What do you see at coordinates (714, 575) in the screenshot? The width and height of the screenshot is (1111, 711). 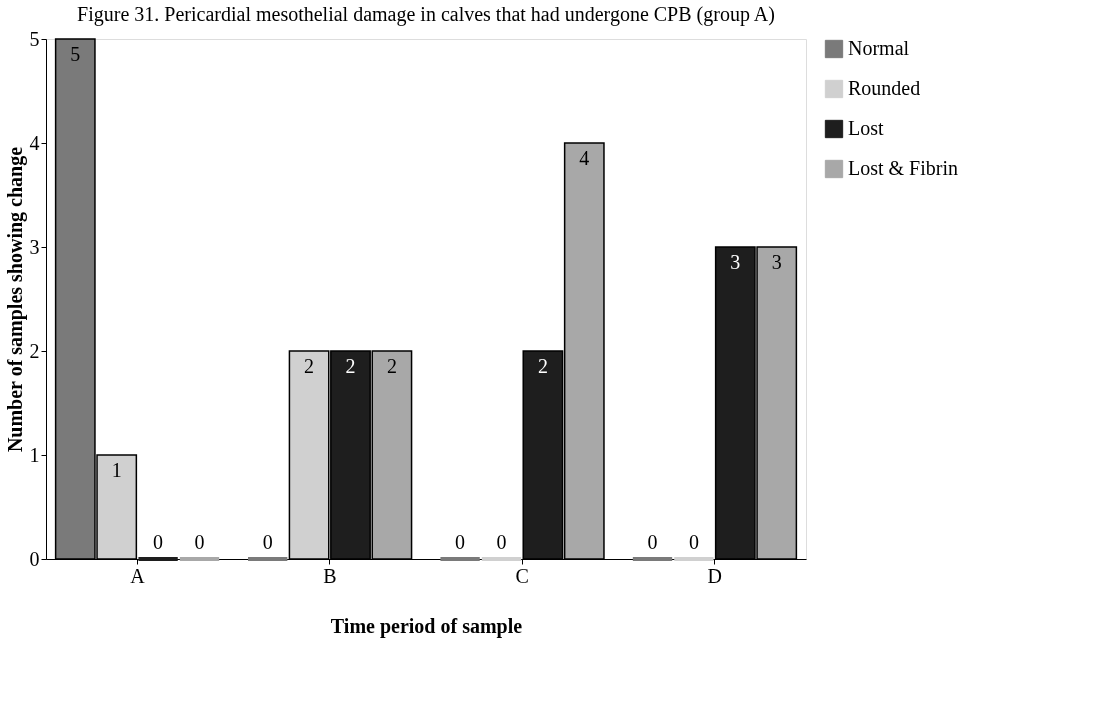 I see `x-tick-label: D` at bounding box center [714, 575].